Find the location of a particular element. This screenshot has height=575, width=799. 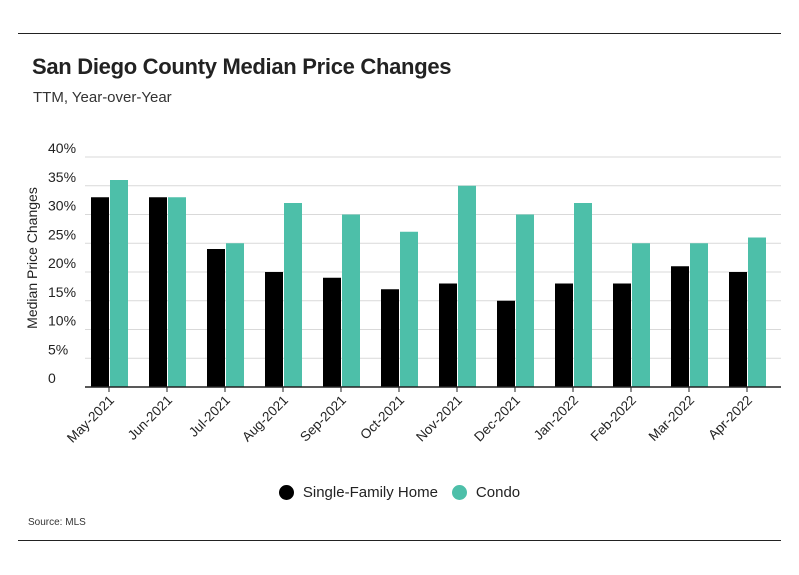

legend-dot-condo is located at coordinates (459, 492).